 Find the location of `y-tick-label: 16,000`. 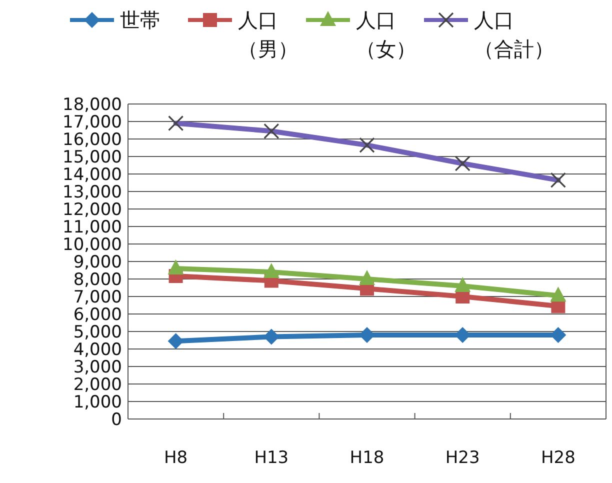

y-tick-label: 16,000 is located at coordinates (92, 140).